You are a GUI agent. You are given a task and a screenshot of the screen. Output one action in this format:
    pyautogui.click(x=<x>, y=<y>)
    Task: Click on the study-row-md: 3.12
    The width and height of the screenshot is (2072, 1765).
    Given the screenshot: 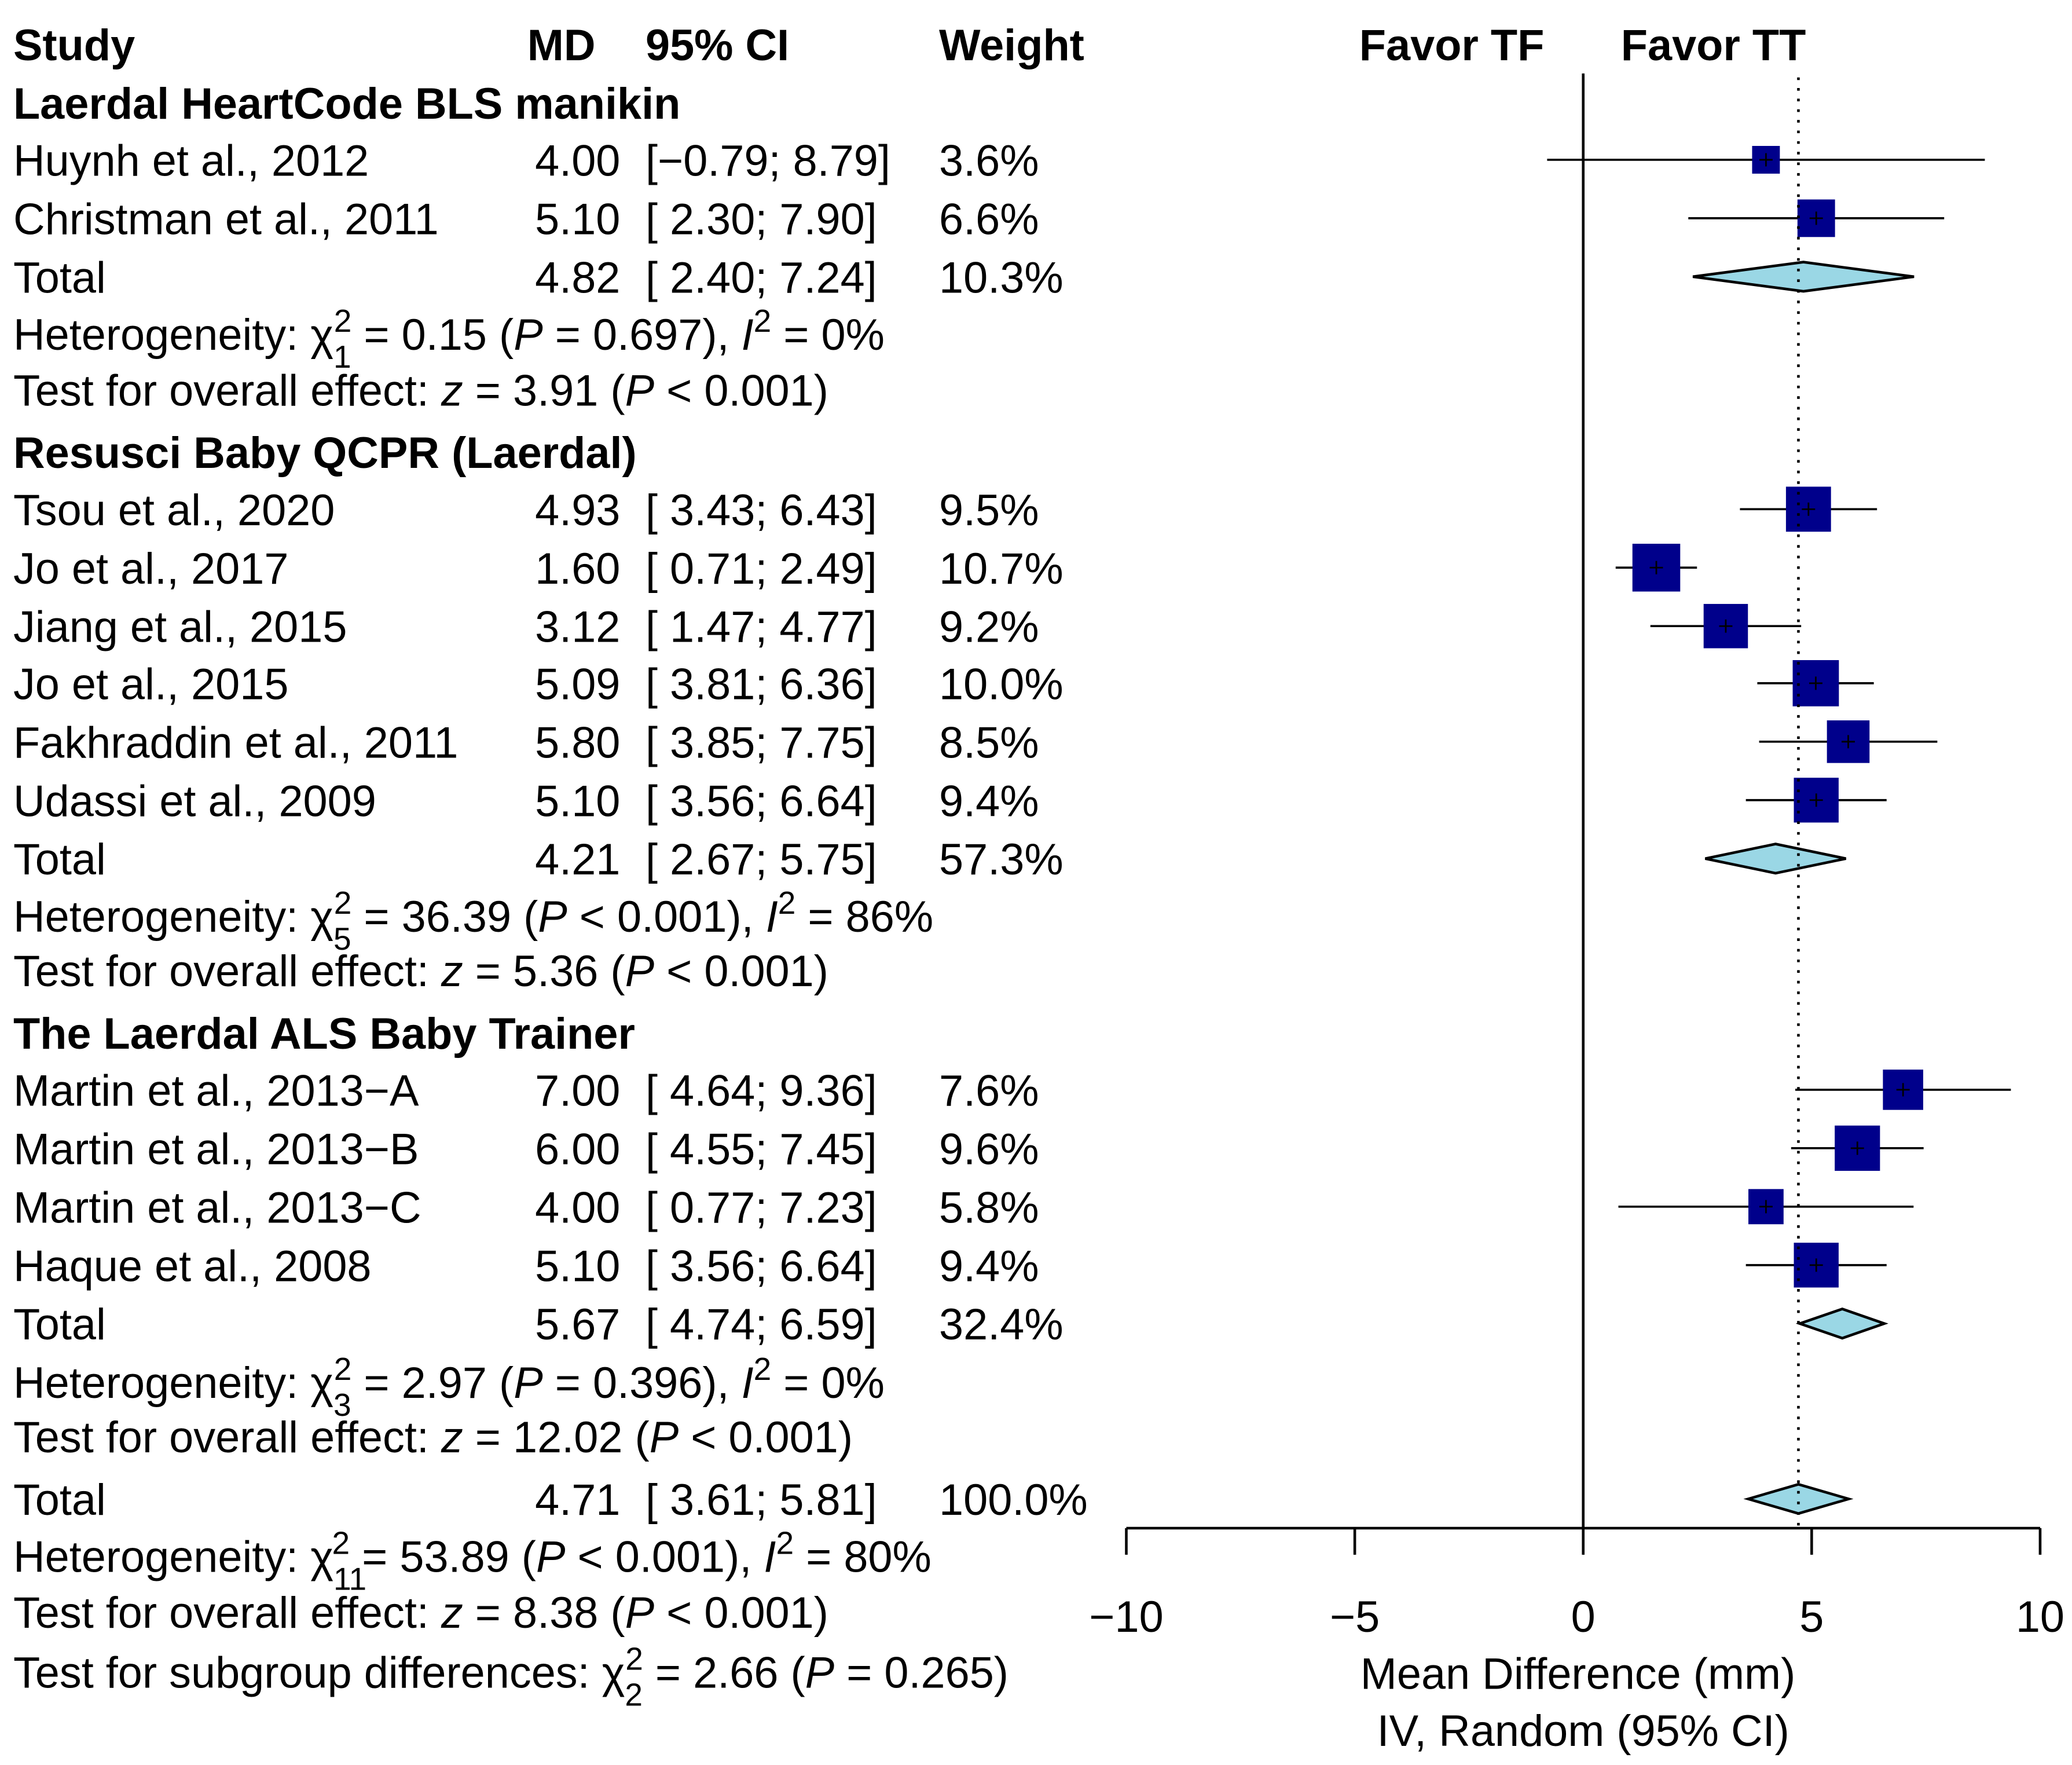 What is the action you would take?
    pyautogui.click(x=577, y=627)
    